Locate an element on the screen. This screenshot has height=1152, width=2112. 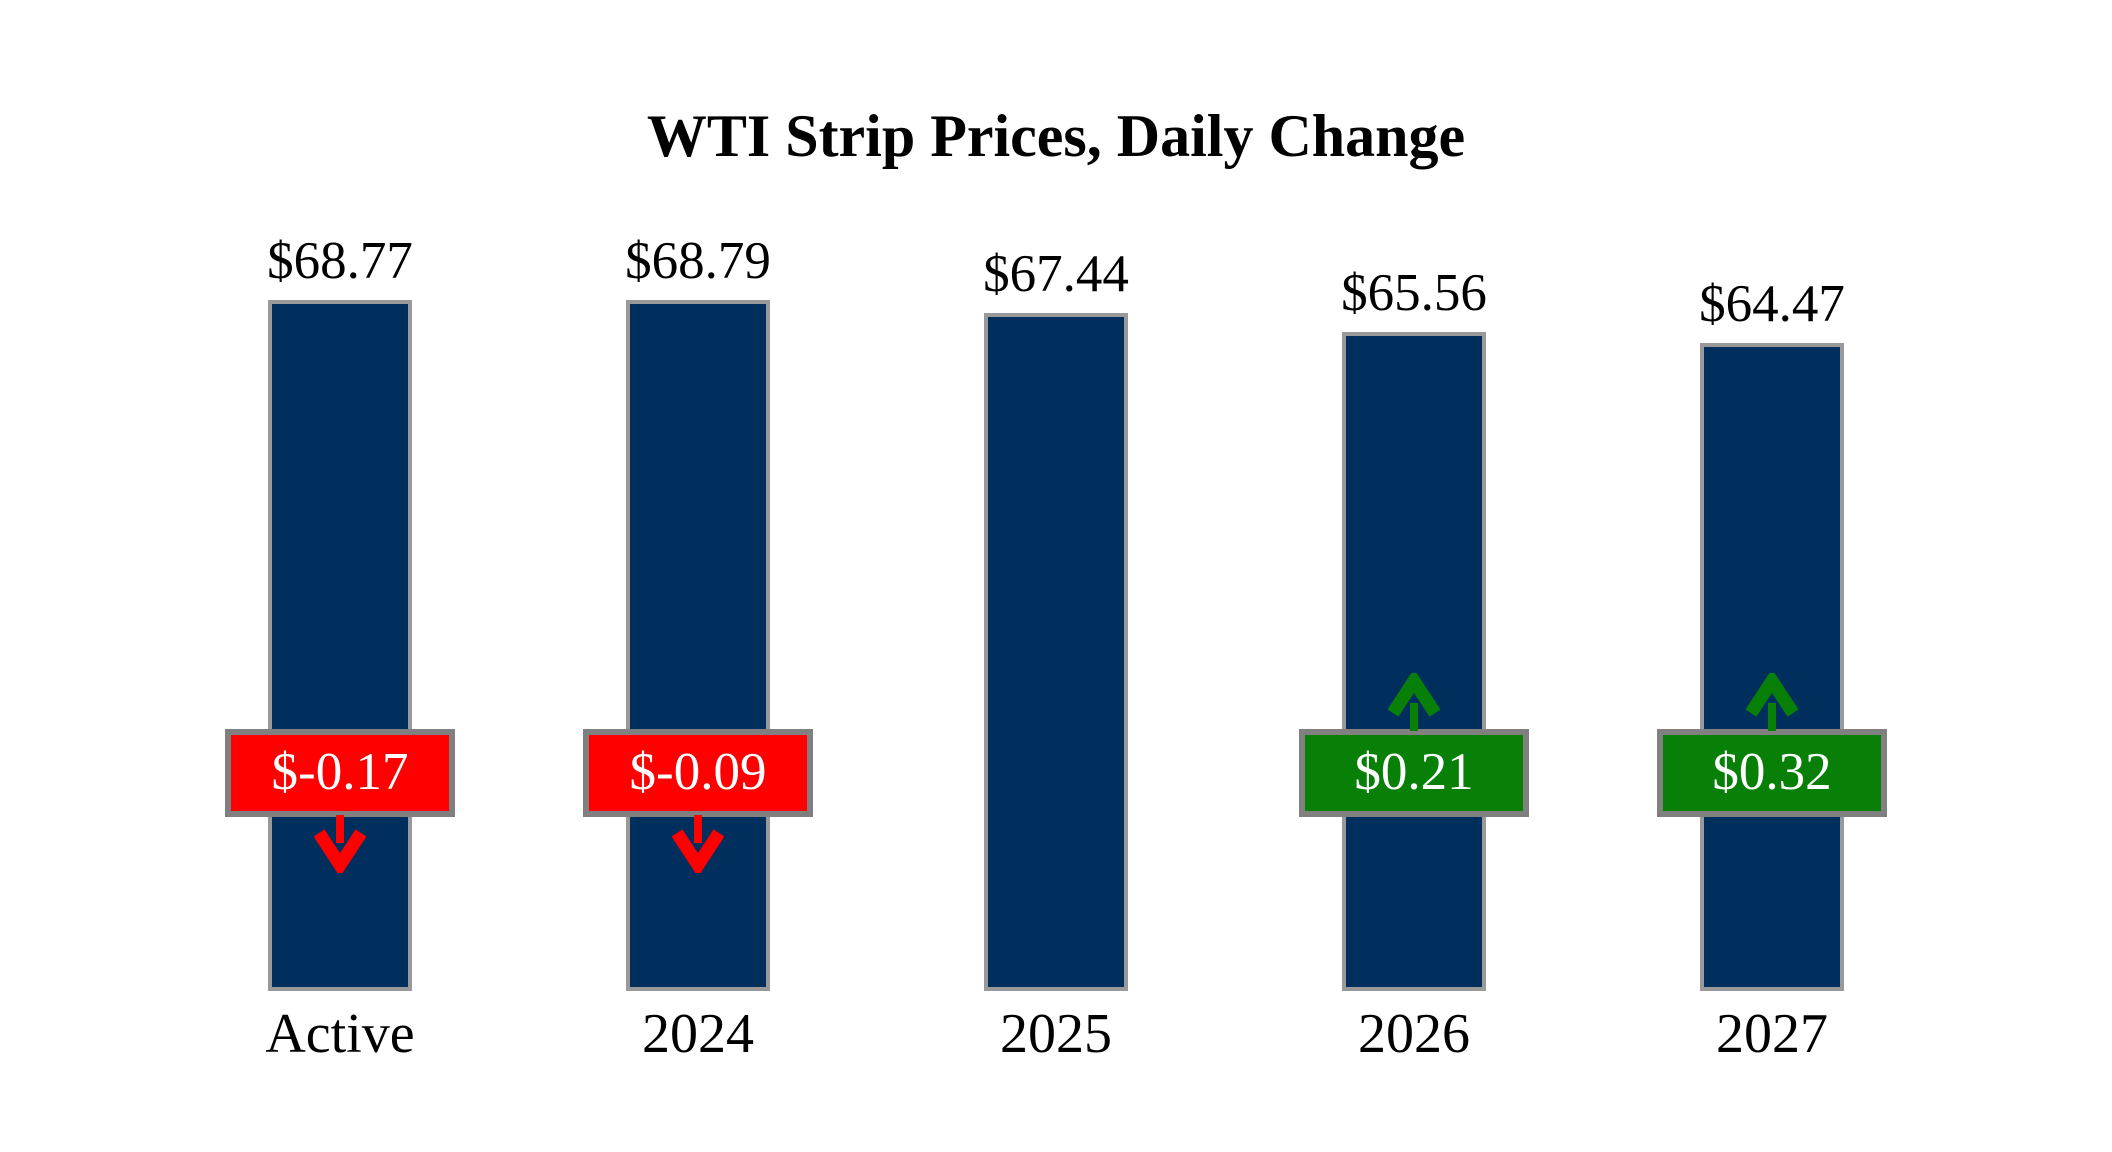
price-label: $68.79 is located at coordinates (698, 261).